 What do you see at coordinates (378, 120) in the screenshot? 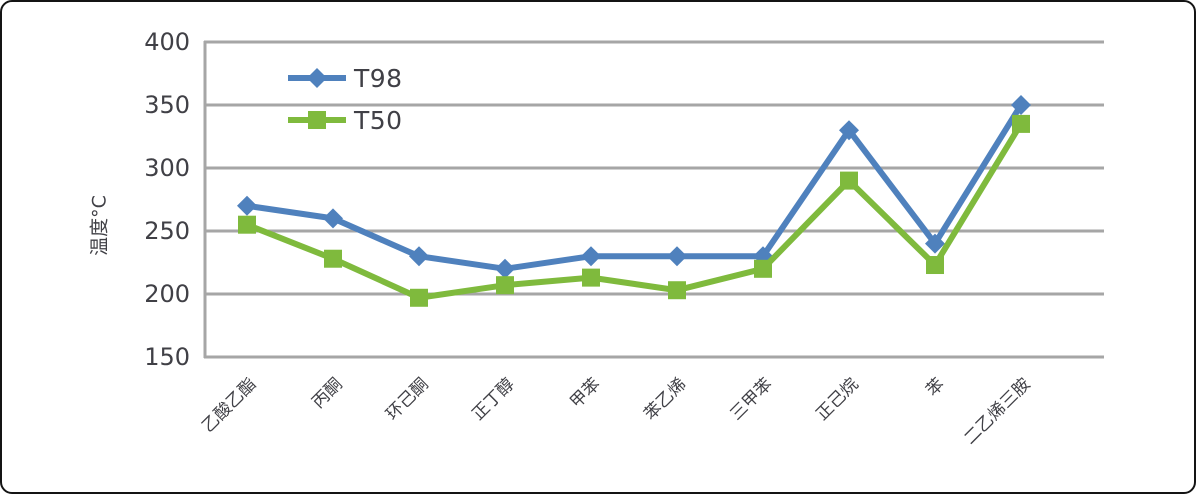
I see `legend-label-t50: T50` at bounding box center [378, 120].